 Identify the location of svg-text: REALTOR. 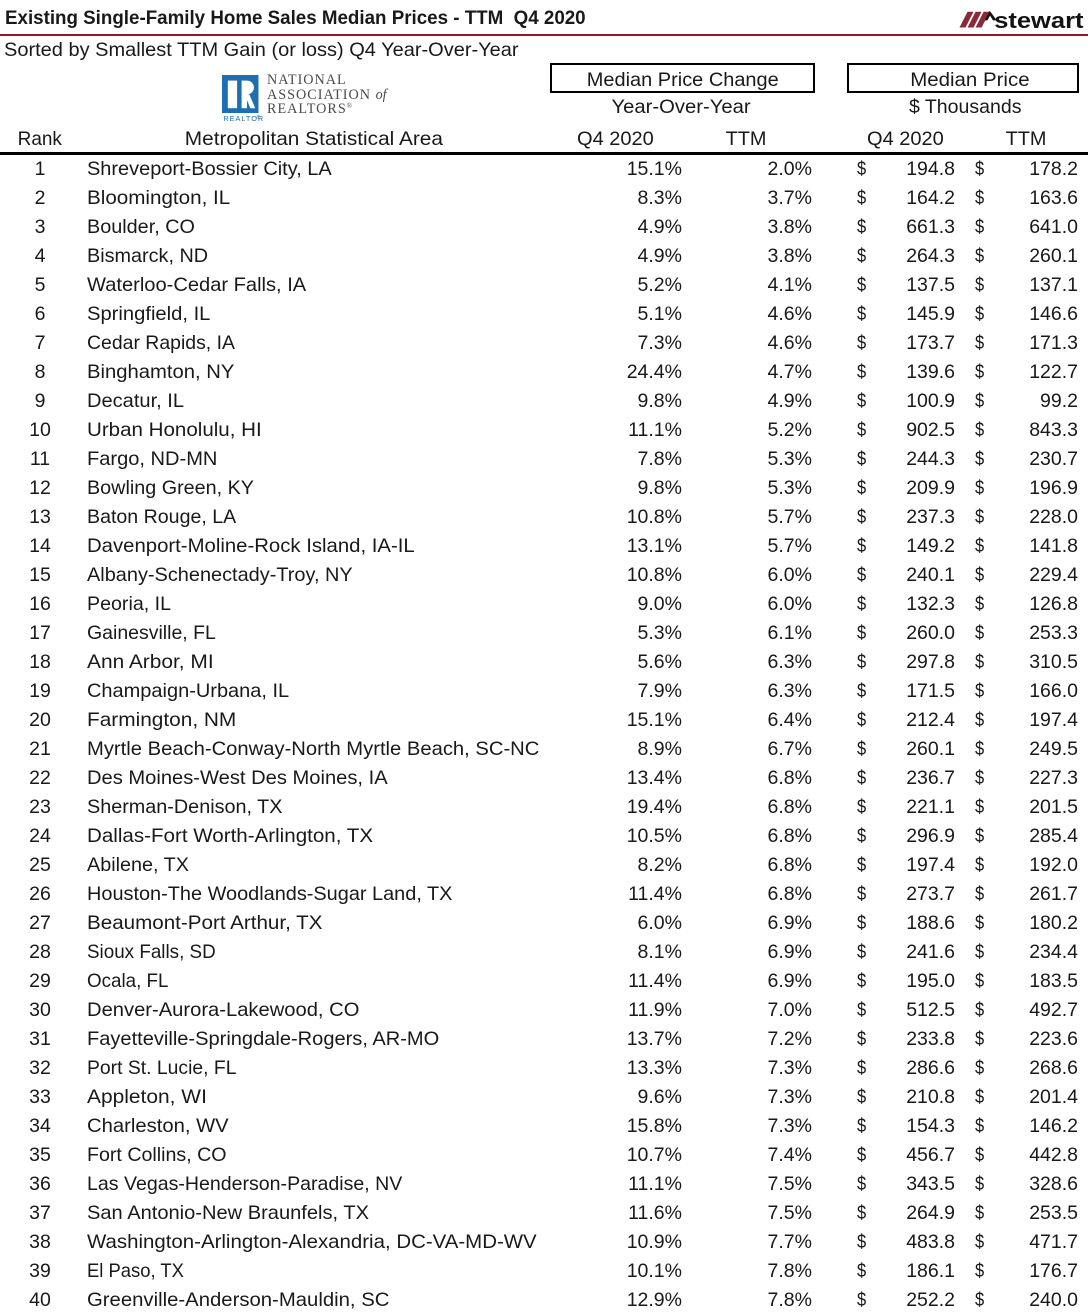
(243, 118).